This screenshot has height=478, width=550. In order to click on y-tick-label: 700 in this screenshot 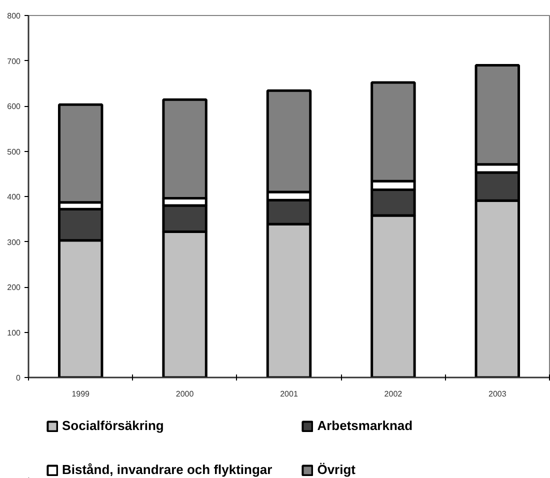, I will do `click(14, 61)`.